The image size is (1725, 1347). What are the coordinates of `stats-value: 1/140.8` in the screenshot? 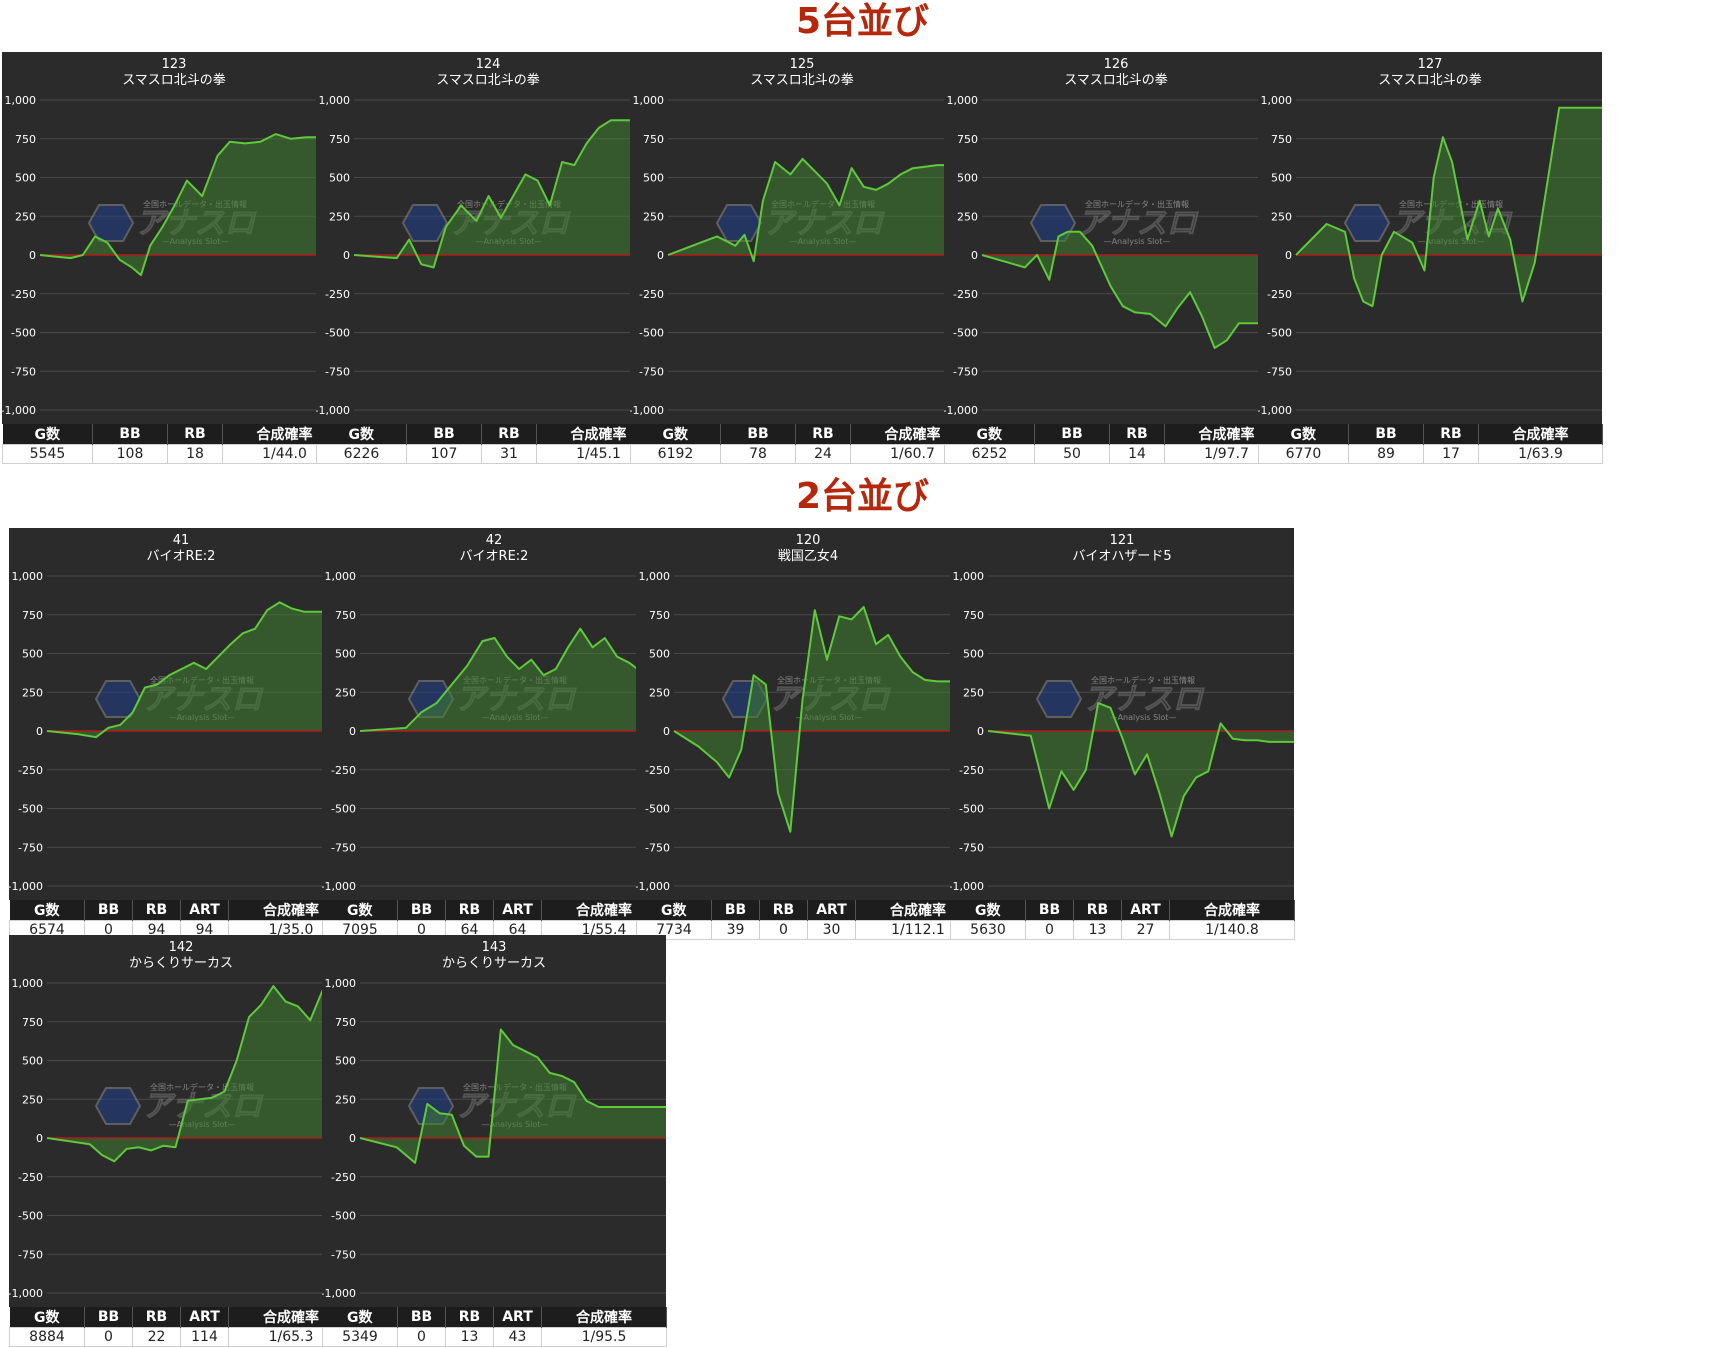 It's located at (1232, 930).